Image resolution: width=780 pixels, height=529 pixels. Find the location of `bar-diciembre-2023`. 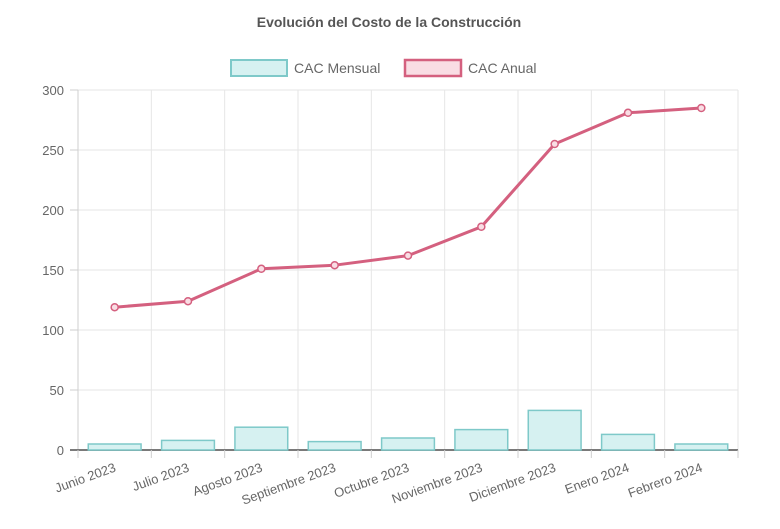

bar-diciembre-2023 is located at coordinates (554, 430).